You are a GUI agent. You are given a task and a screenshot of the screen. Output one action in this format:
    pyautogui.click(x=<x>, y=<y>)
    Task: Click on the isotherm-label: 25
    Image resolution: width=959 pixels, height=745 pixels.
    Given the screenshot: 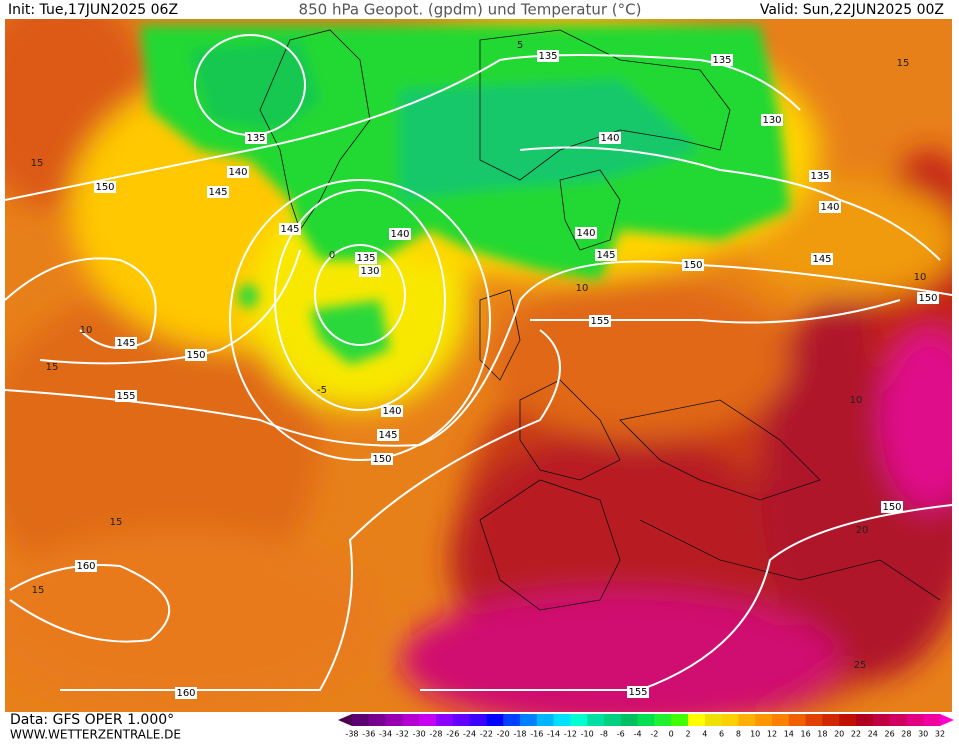 What is the action you would take?
    pyautogui.click(x=860, y=665)
    